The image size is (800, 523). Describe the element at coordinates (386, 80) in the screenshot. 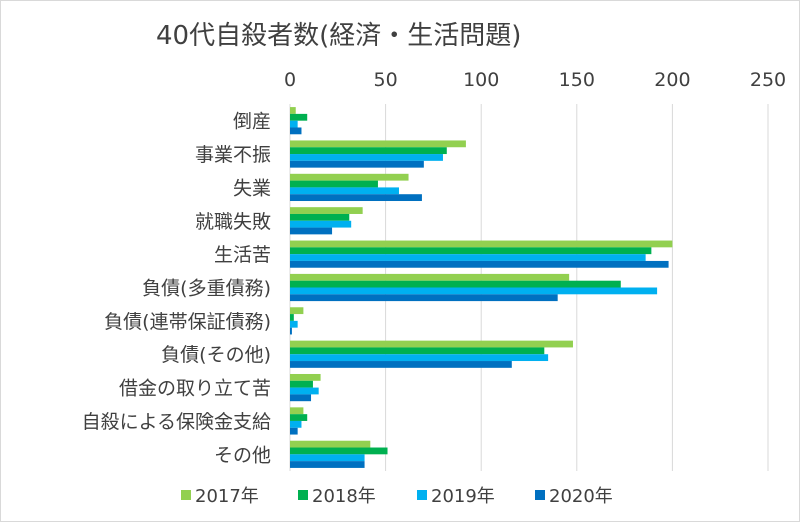

I see `x-tick-label: 50` at that location.